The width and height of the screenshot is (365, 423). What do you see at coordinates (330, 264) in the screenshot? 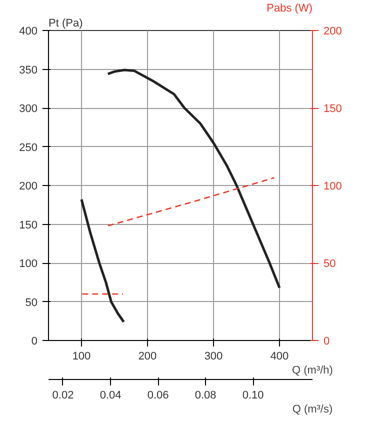
I see `y2-tick-label: 50` at bounding box center [330, 264].